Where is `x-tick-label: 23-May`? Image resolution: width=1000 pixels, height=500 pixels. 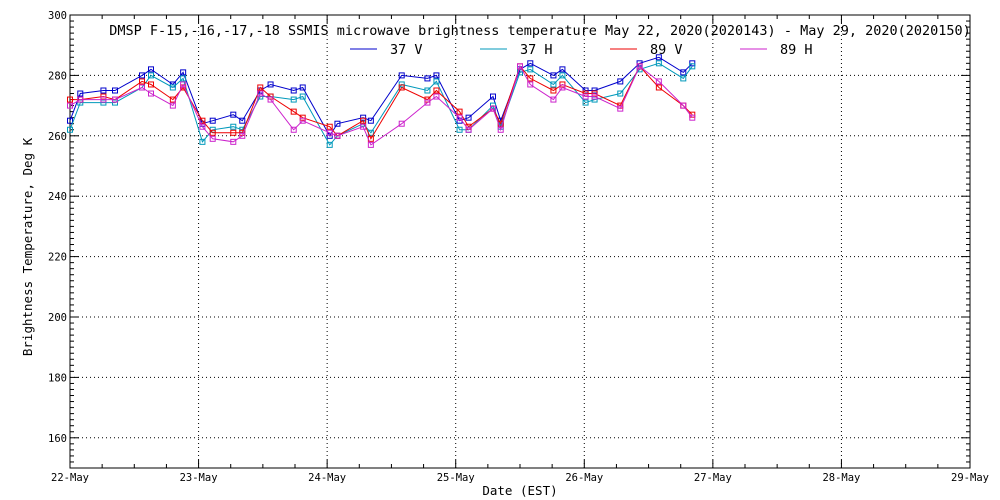 x-tick-label: 23-May is located at coordinates (199, 478).